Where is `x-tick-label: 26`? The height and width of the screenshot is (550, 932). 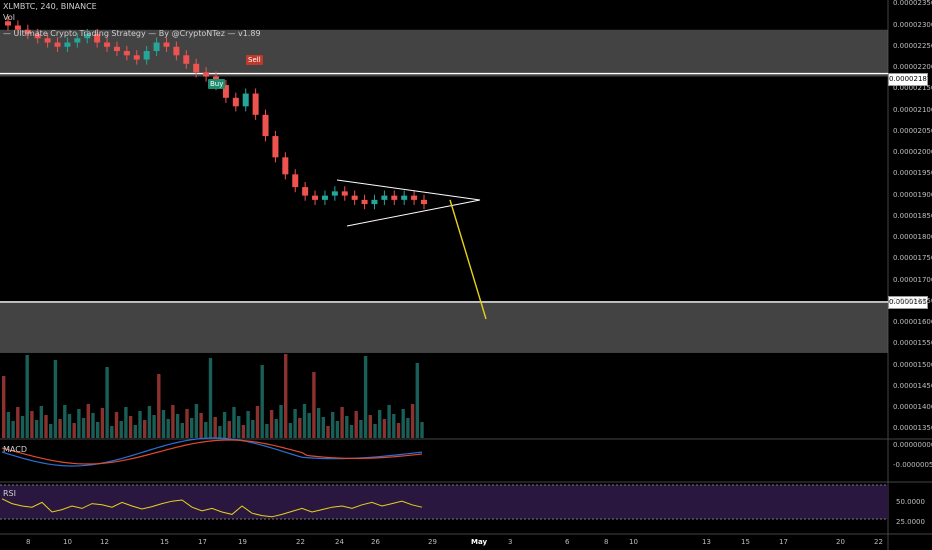
x-tick-label: 26 is located at coordinates (375, 542).